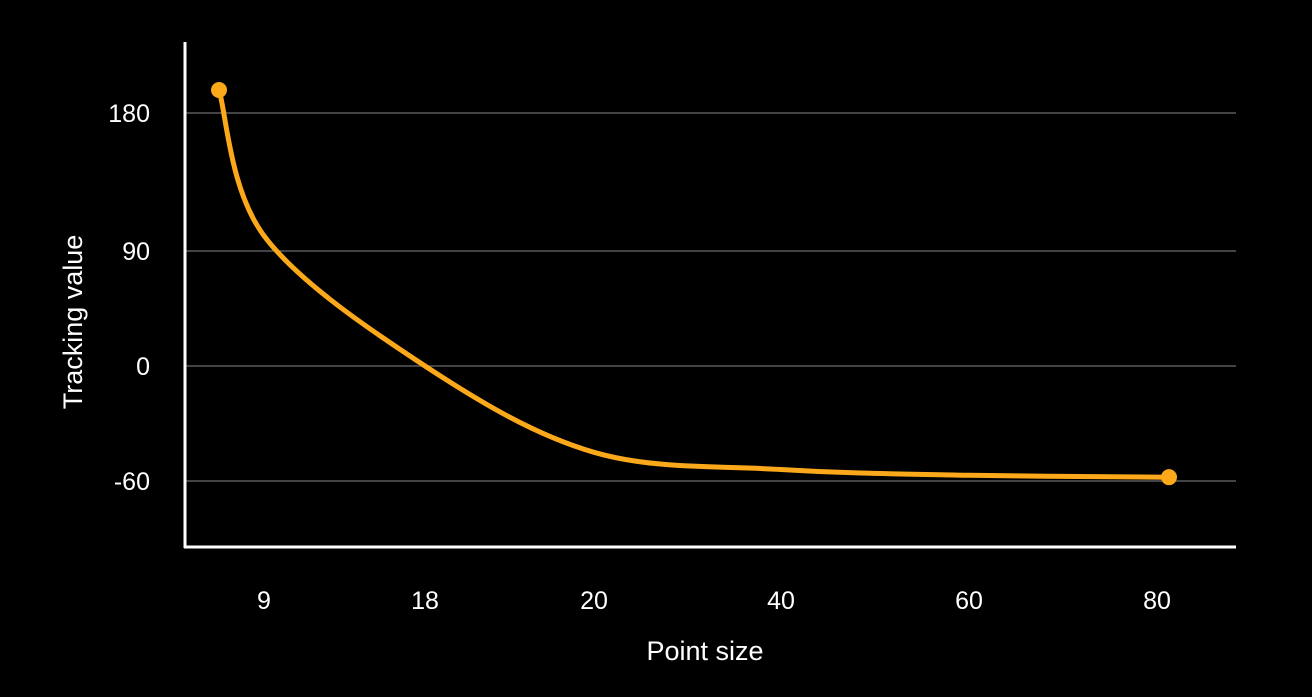 This screenshot has width=1312, height=697. Describe the element at coordinates (132, 482) in the screenshot. I see `y-tick-label: -60` at that location.